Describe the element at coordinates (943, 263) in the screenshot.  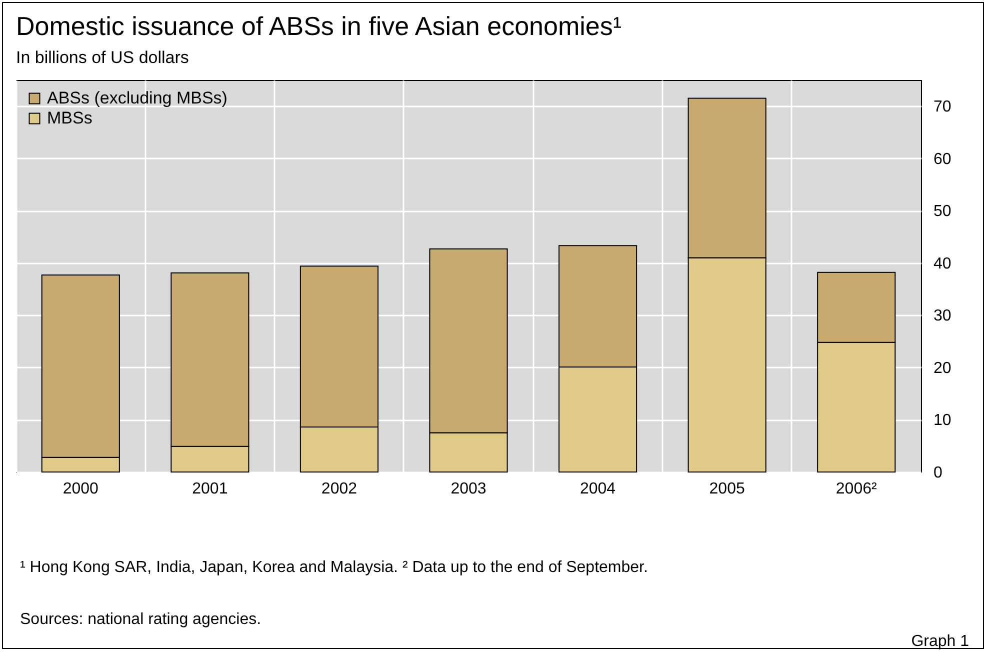
I see `y-tick-label: 40` at that location.